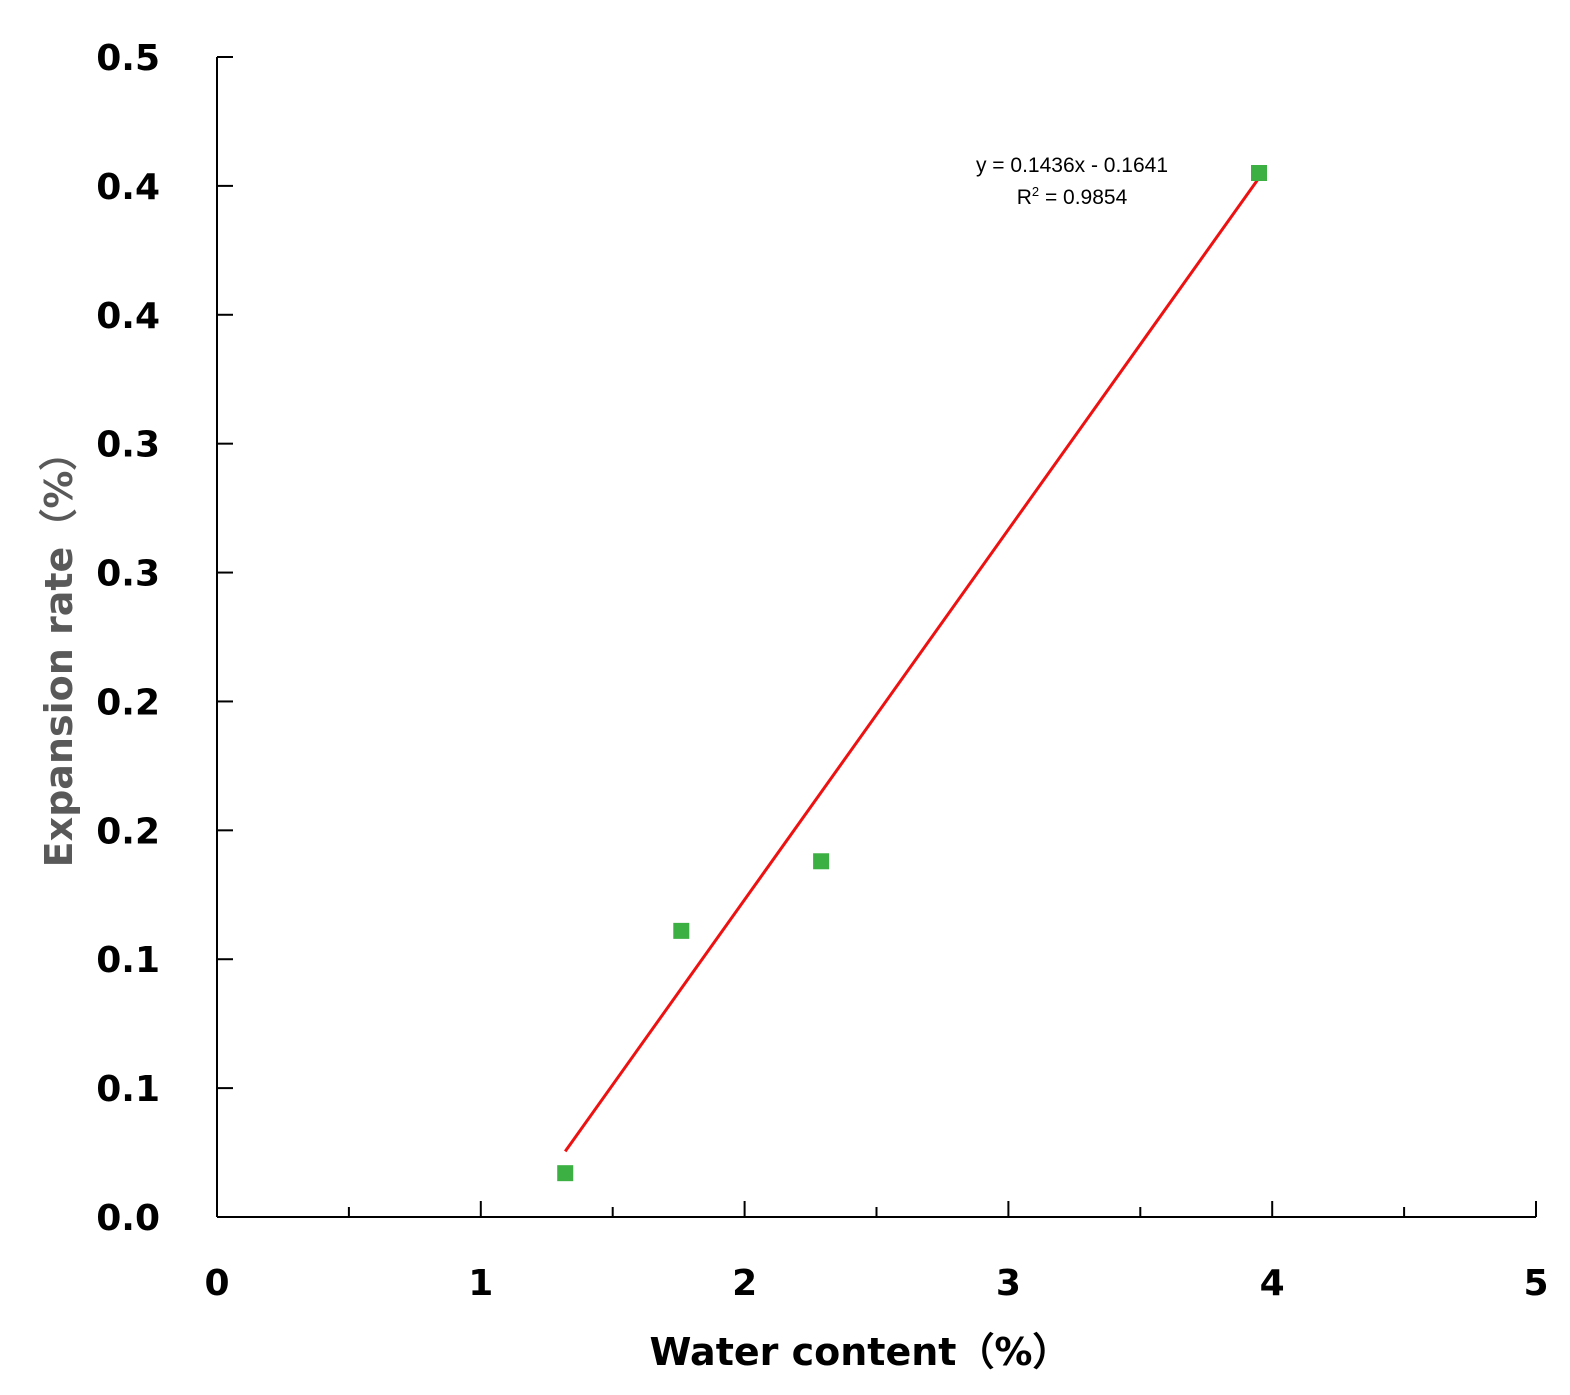 The width and height of the screenshot is (1570, 1395). What do you see at coordinates (216, 1283) in the screenshot?
I see `x-tick-label: 0` at bounding box center [216, 1283].